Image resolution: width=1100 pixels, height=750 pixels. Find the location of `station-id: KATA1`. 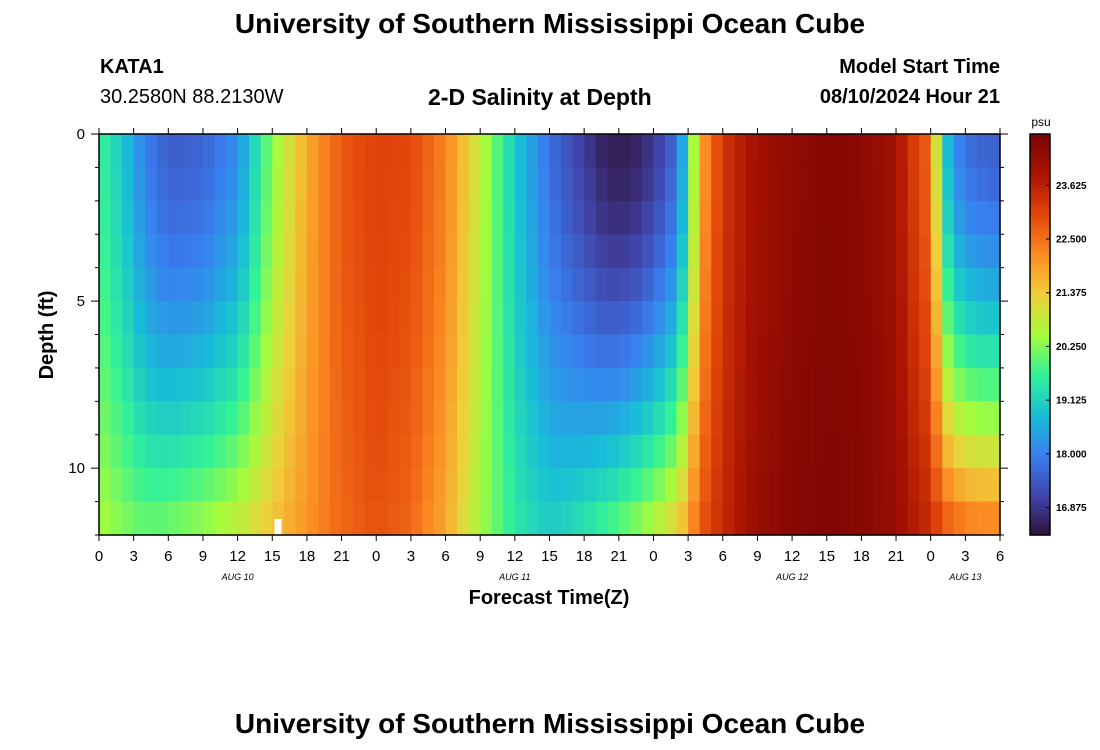

station-id: KATA1 is located at coordinates (132, 67).